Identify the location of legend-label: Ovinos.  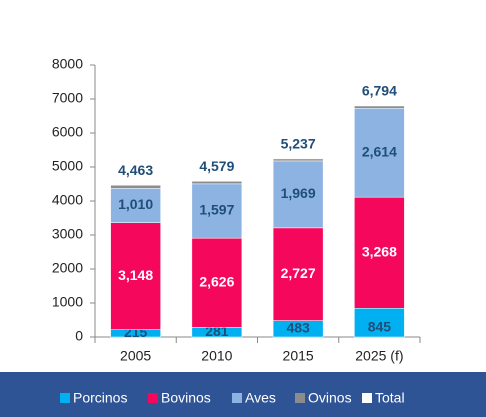
(330, 398).